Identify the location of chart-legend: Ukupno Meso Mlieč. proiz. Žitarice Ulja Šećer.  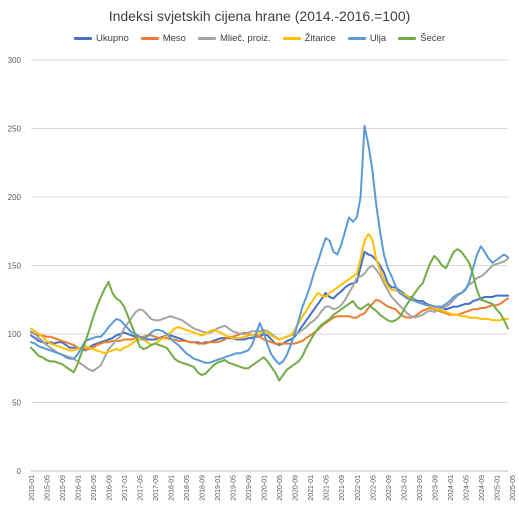
(259, 38).